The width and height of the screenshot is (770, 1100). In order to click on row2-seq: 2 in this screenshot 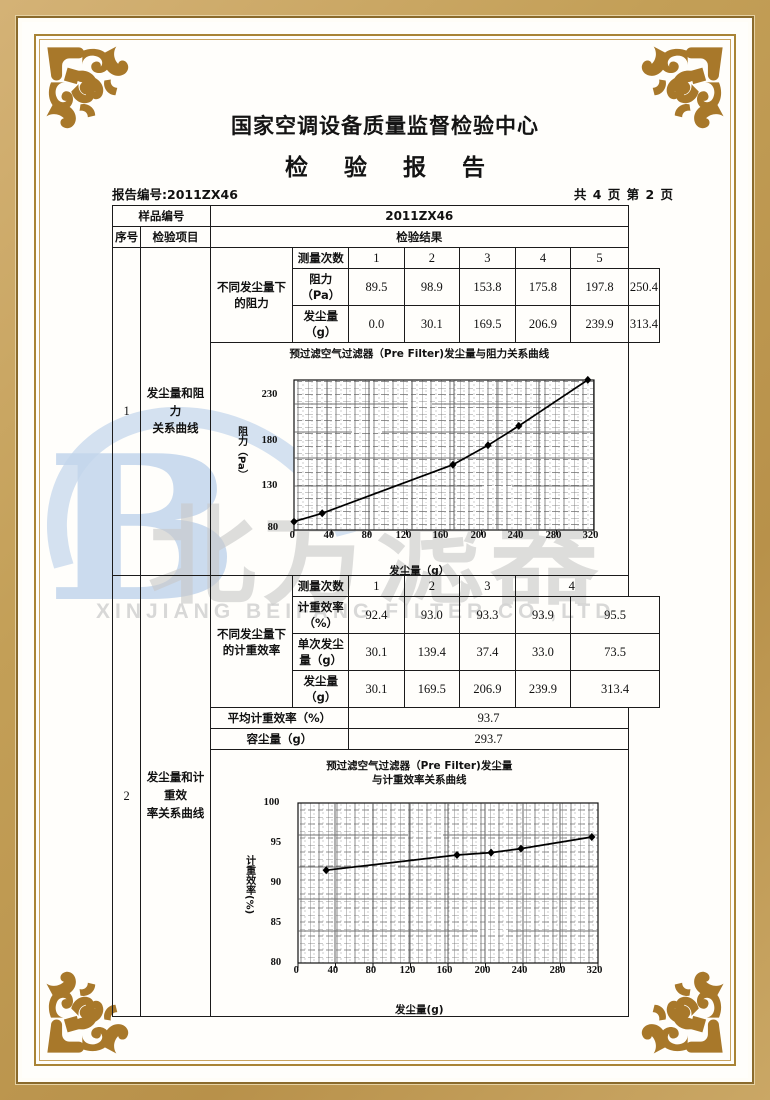, I will do `click(126, 796)`.